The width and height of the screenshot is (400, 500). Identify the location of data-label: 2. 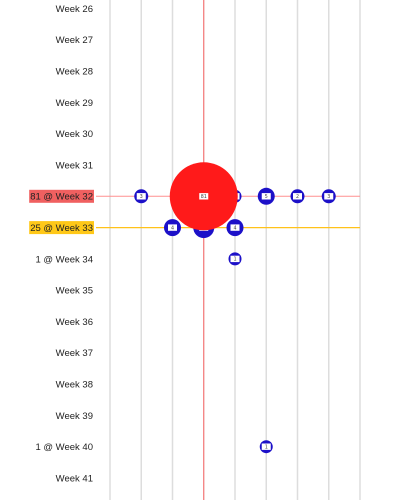
(297, 197).